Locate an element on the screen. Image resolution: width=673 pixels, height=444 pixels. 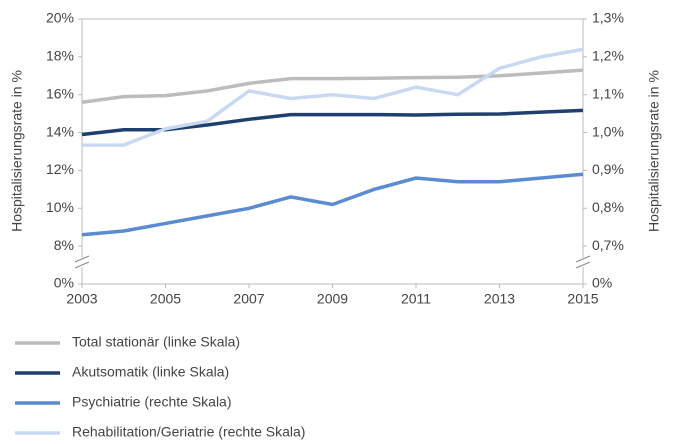
legend-label: Psychiatrie (rechte Skala) is located at coordinates (152, 402).